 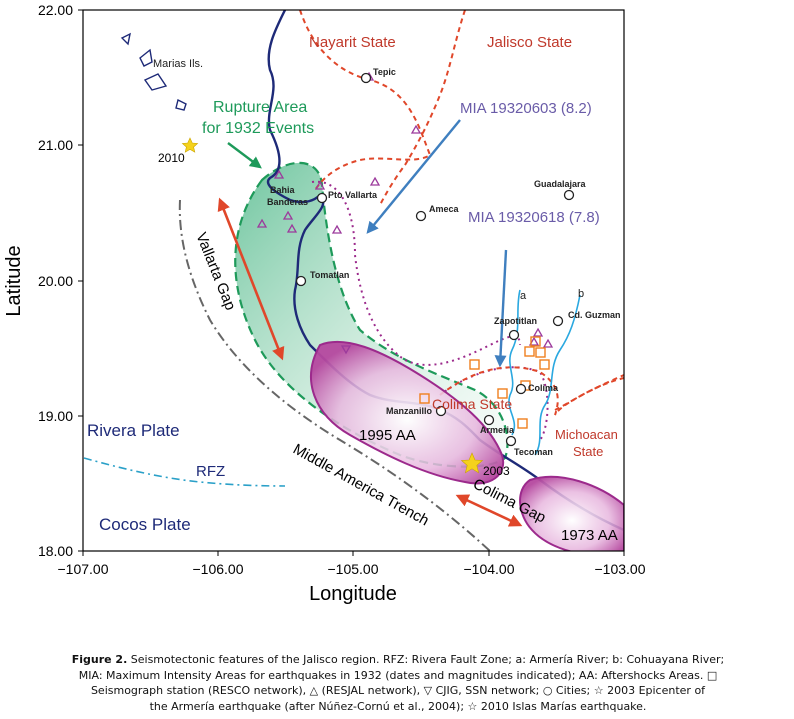 What do you see at coordinates (184, 472) in the screenshot?
I see `rivera-fault-zone` at bounding box center [184, 472].